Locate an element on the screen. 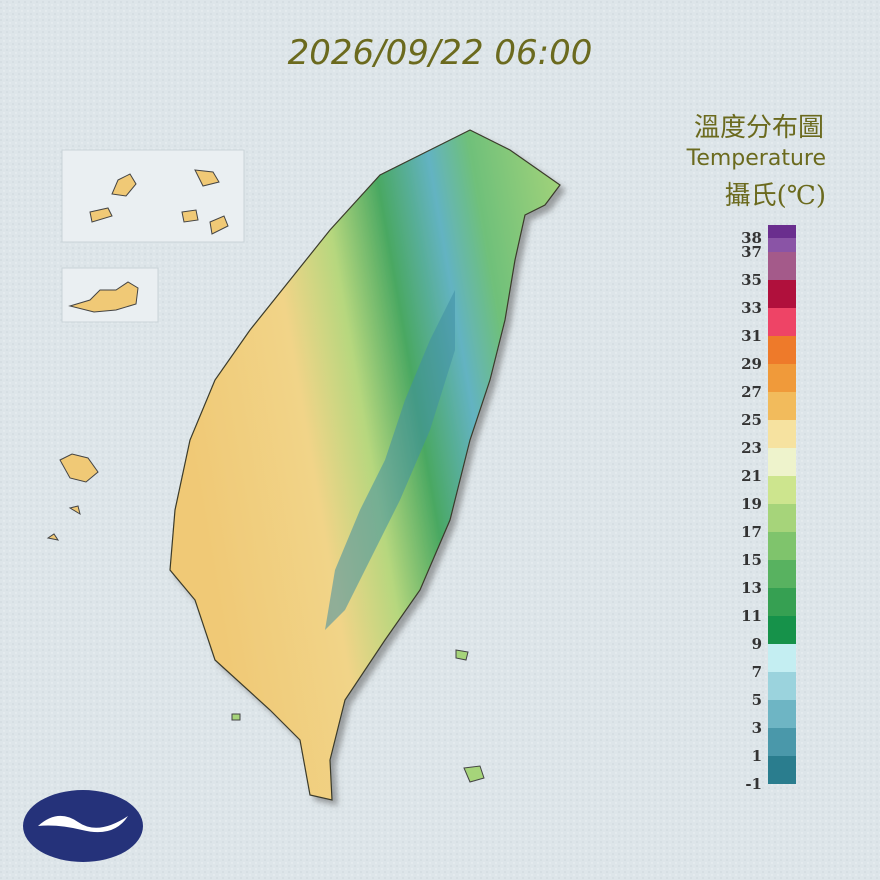 Image resolution: width=880 pixels, height=880 pixels. legend-level: 5 is located at coordinates (757, 700).